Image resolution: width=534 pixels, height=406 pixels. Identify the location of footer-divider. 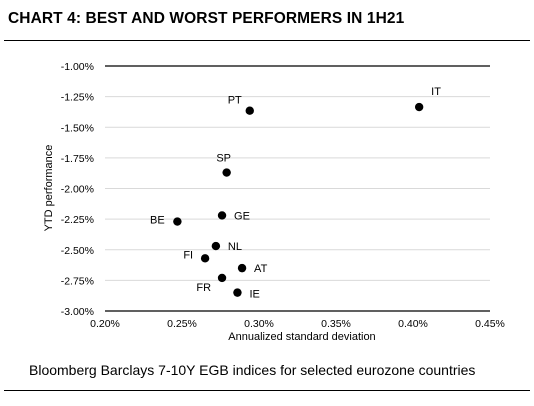
(267, 390).